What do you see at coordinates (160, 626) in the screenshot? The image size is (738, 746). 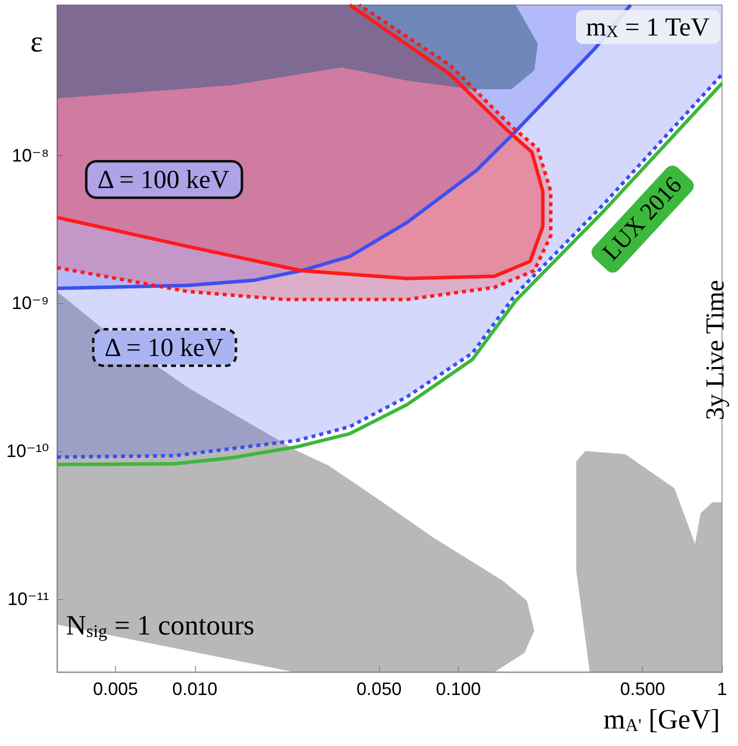 I see `annotation: Nsig = 1 contours` at bounding box center [160, 626].